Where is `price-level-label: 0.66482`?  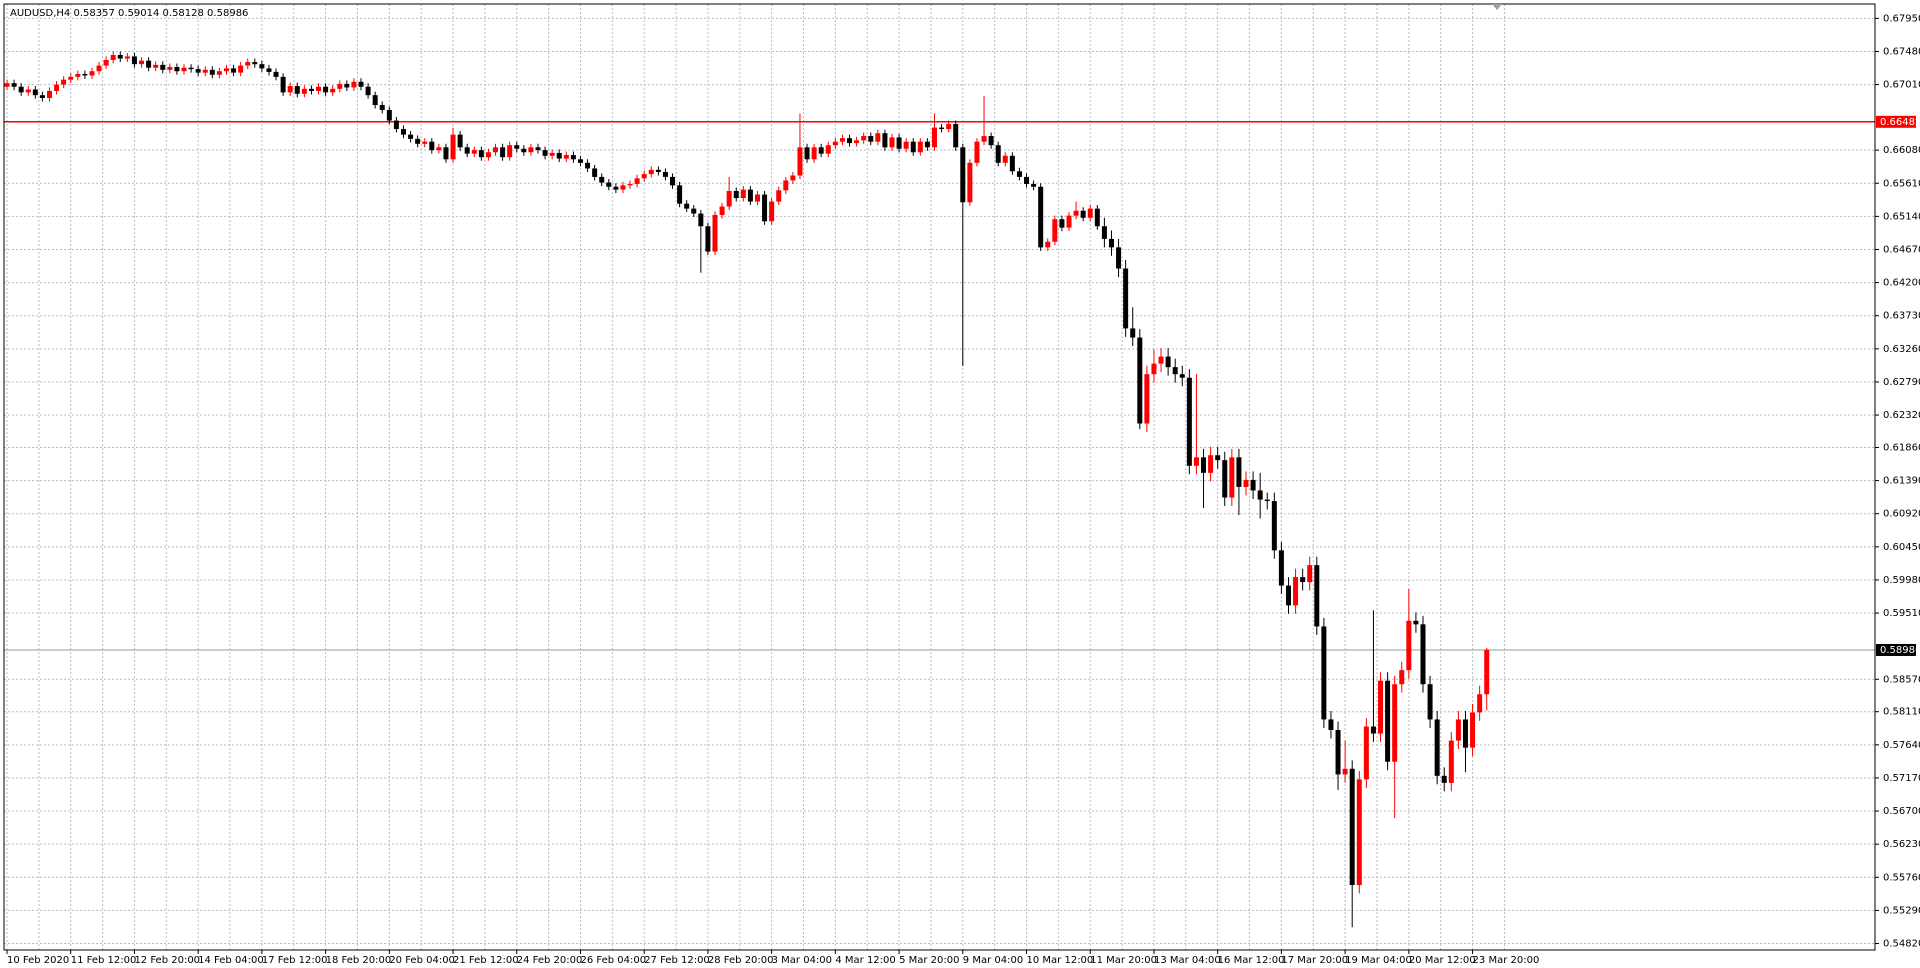 price-level-label: 0.66482 is located at coordinates (1900, 122).